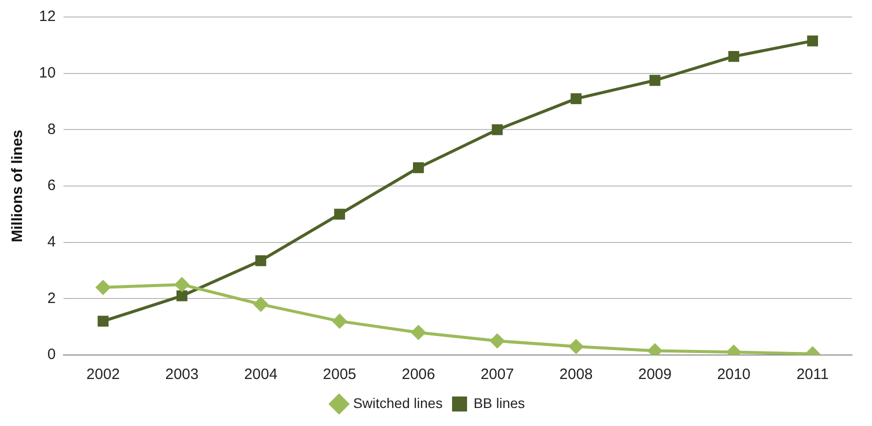  Describe the element at coordinates (17, 186) in the screenshot. I see `y-axis-title: Millions of lines` at that location.